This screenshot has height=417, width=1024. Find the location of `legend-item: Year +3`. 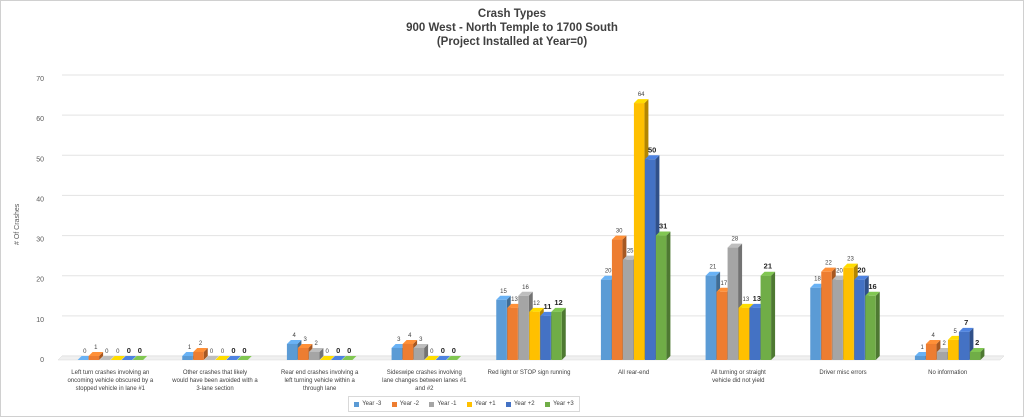

legend-item: Year +3 is located at coordinates (559, 404).